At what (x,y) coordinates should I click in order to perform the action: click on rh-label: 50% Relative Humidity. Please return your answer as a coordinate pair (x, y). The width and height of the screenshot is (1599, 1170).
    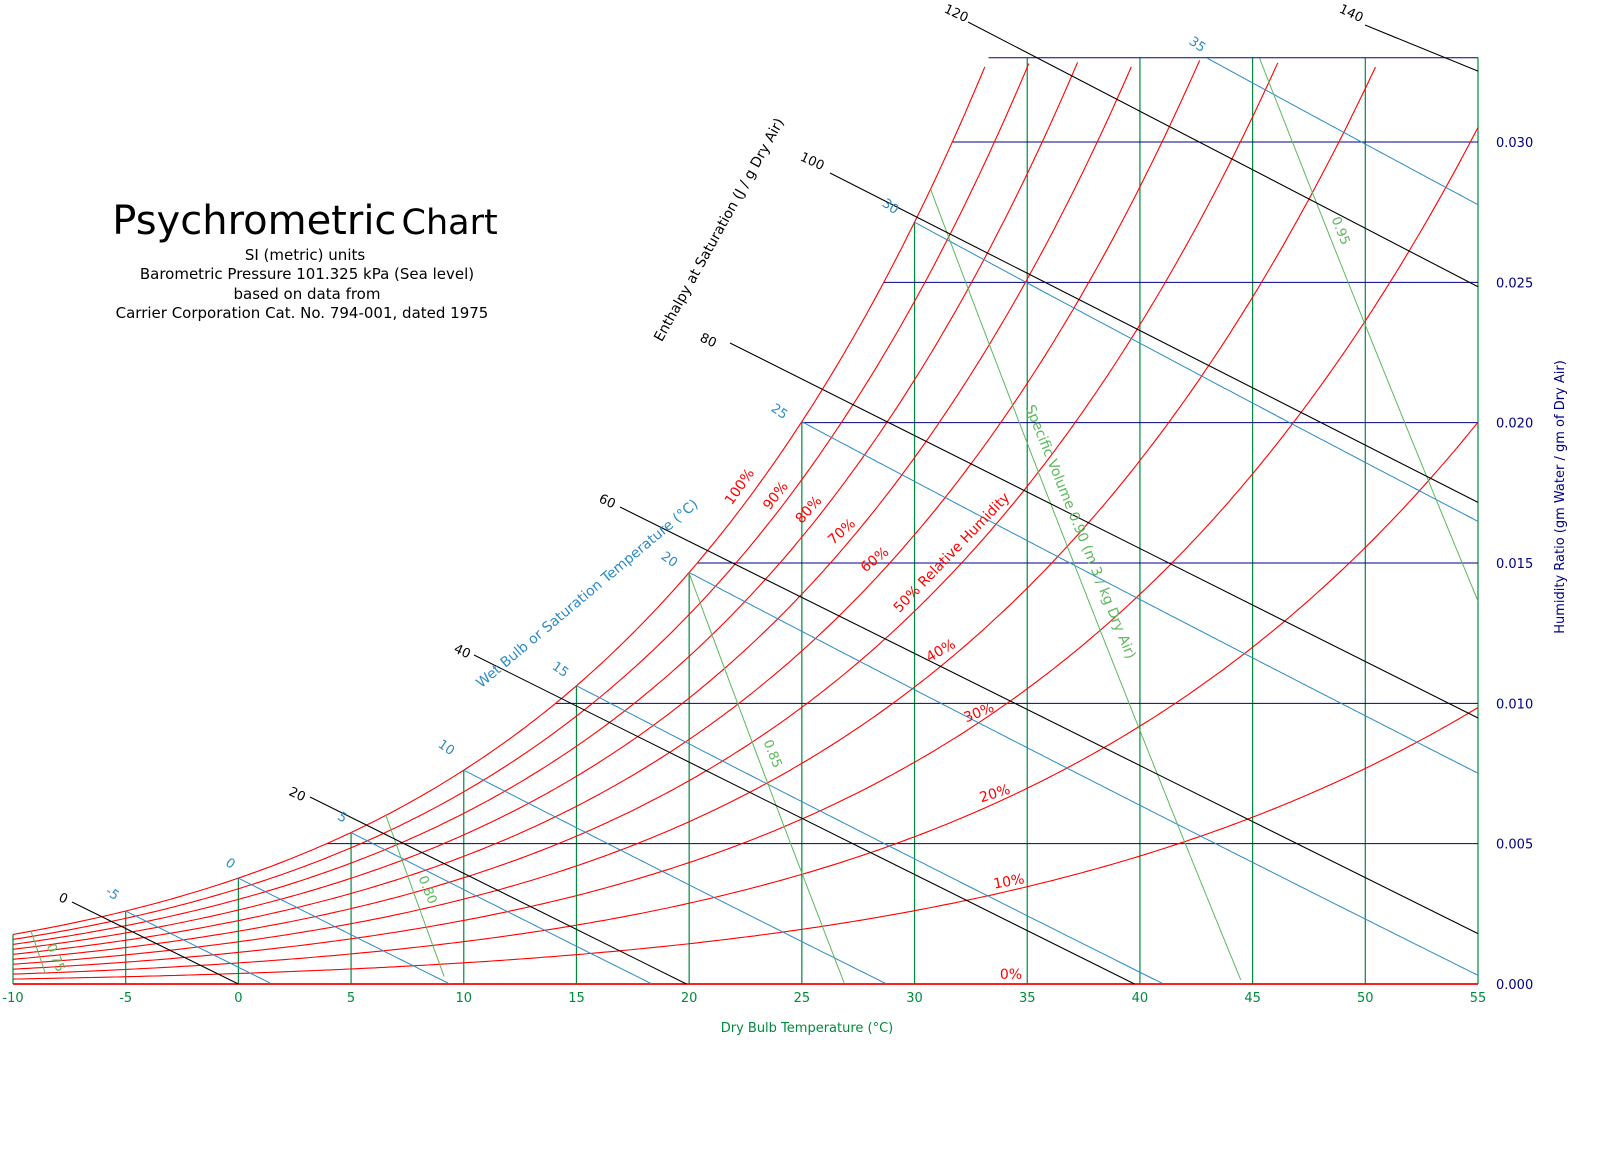
    Looking at the image, I should click on (952, 553).